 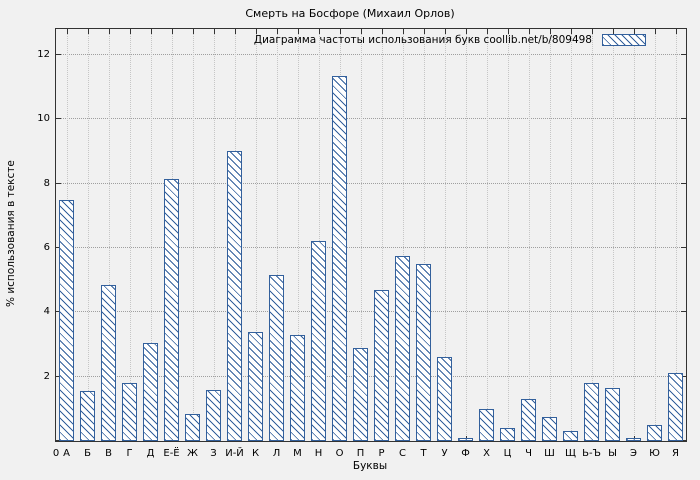 I want to click on y-tick-label: 12, so click(x=43, y=54).